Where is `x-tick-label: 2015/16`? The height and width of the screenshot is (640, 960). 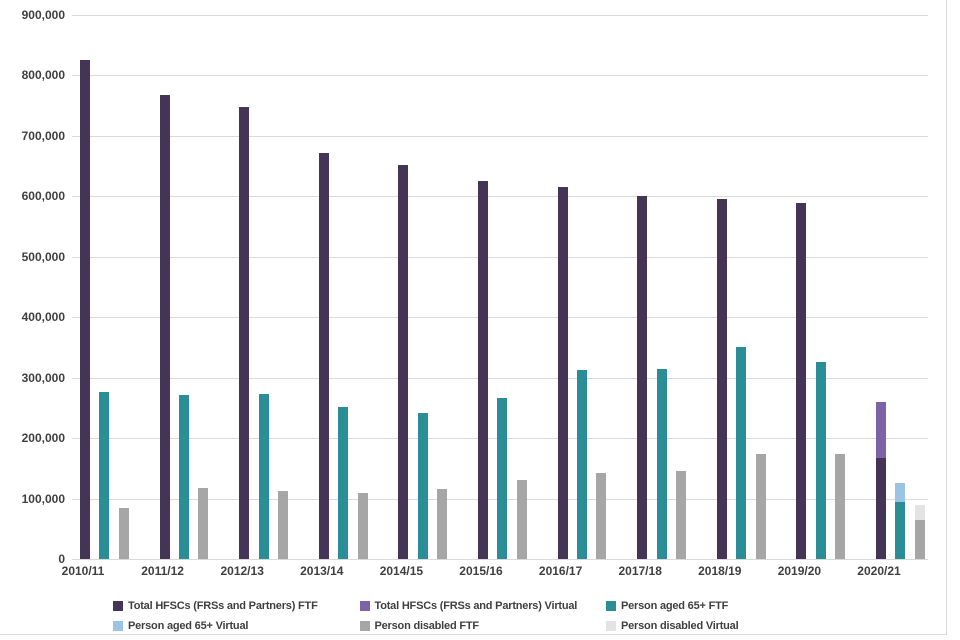 x-tick-label: 2015/16 is located at coordinates (481, 571).